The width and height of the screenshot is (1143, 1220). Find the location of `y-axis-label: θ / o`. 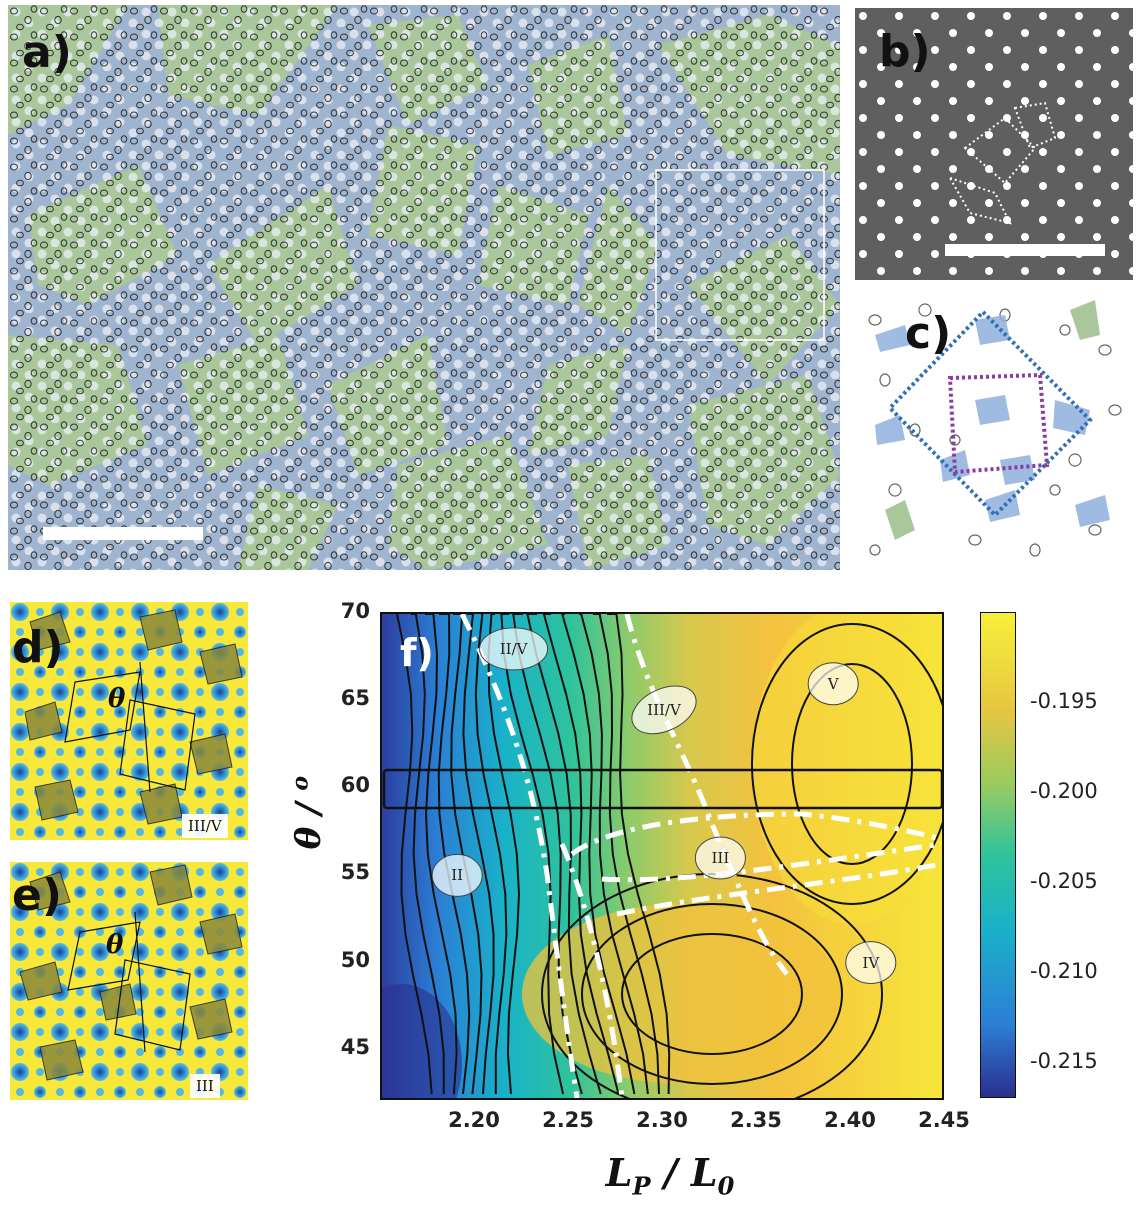

y-axis-label: θ / o is located at coordinates (308, 812).